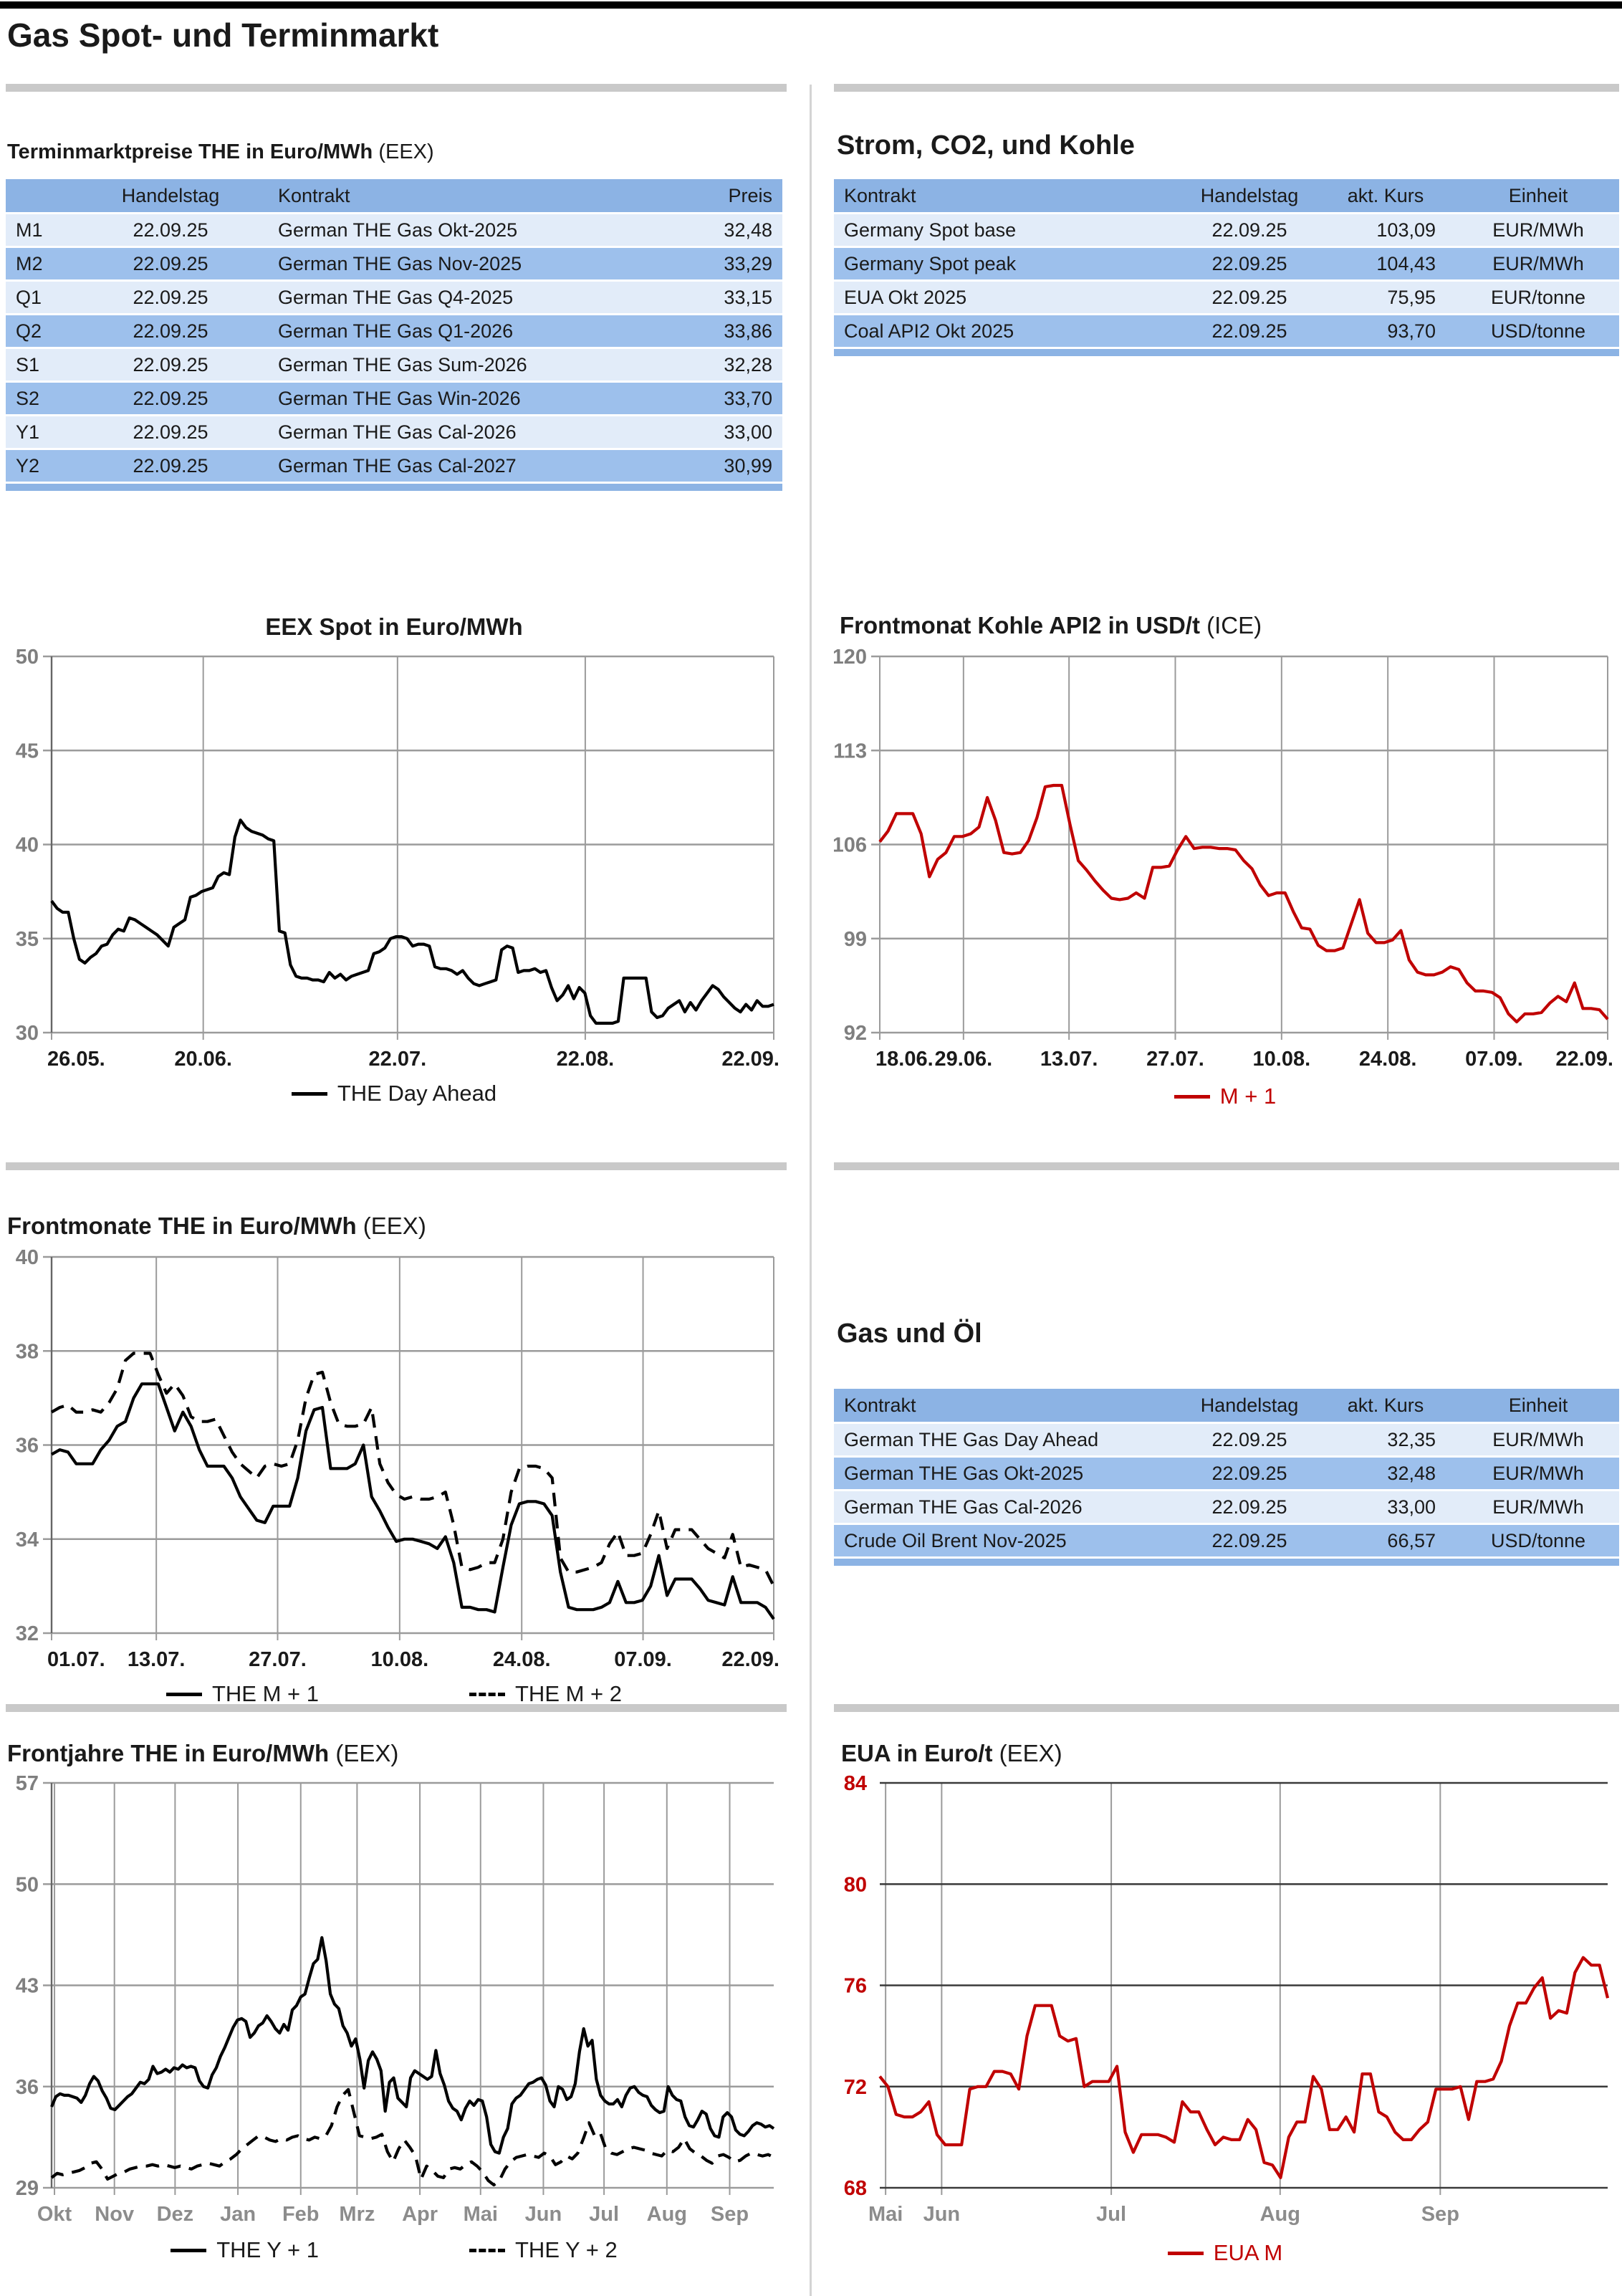  I want to click on table-cell: Coal API2 Okt 2025, so click(929, 331).